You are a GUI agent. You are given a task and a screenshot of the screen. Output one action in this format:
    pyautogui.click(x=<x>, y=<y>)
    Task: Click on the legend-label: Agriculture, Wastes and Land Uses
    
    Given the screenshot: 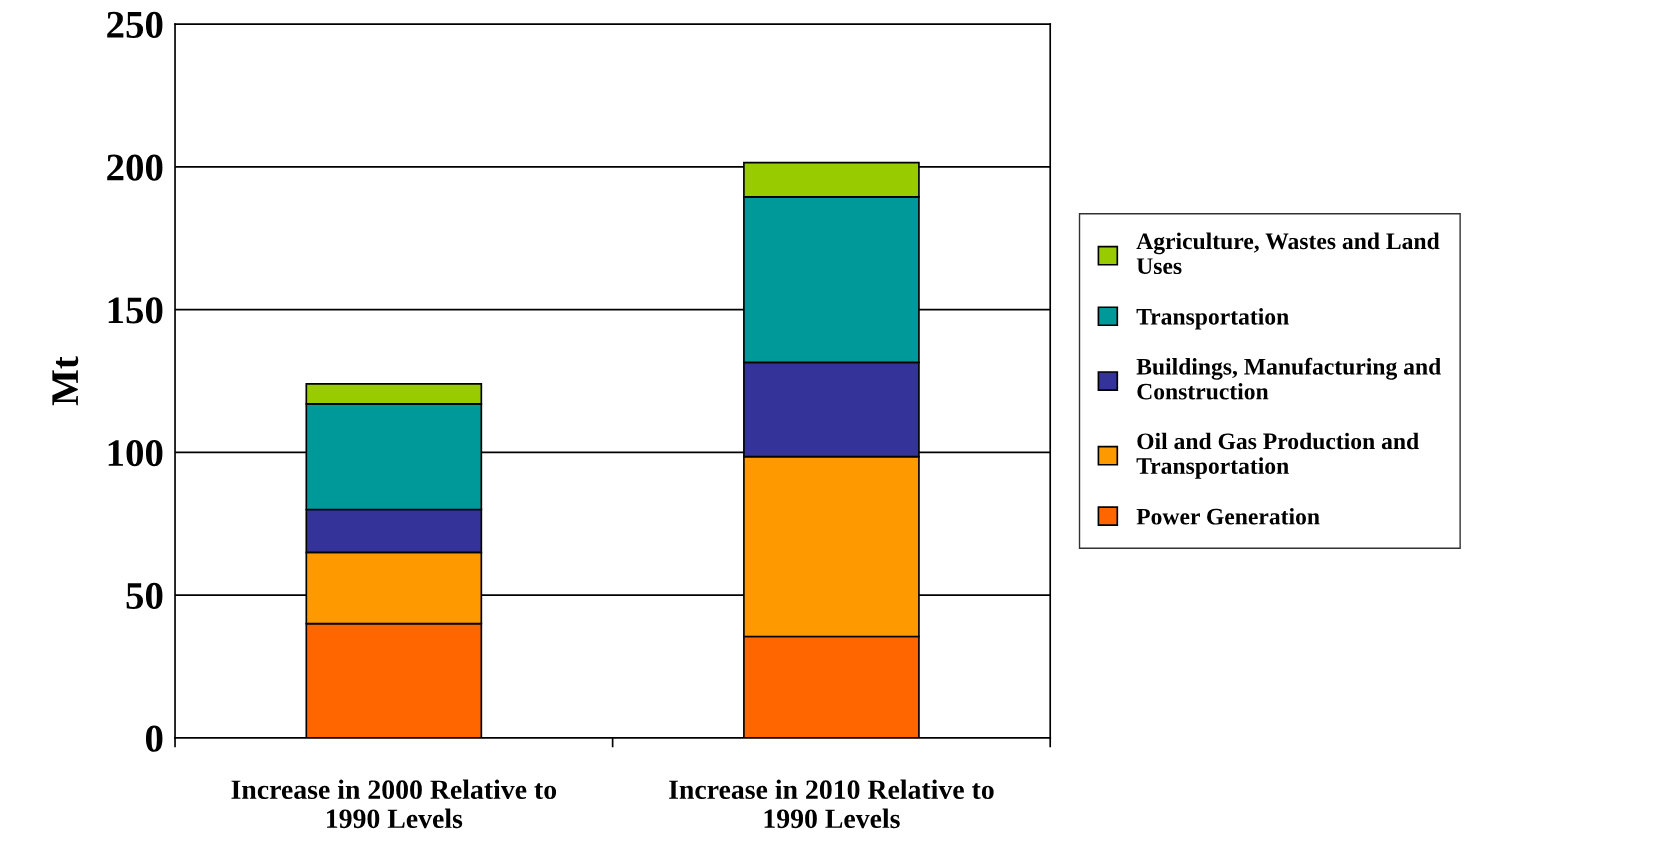 What is the action you would take?
    pyautogui.click(x=1288, y=253)
    